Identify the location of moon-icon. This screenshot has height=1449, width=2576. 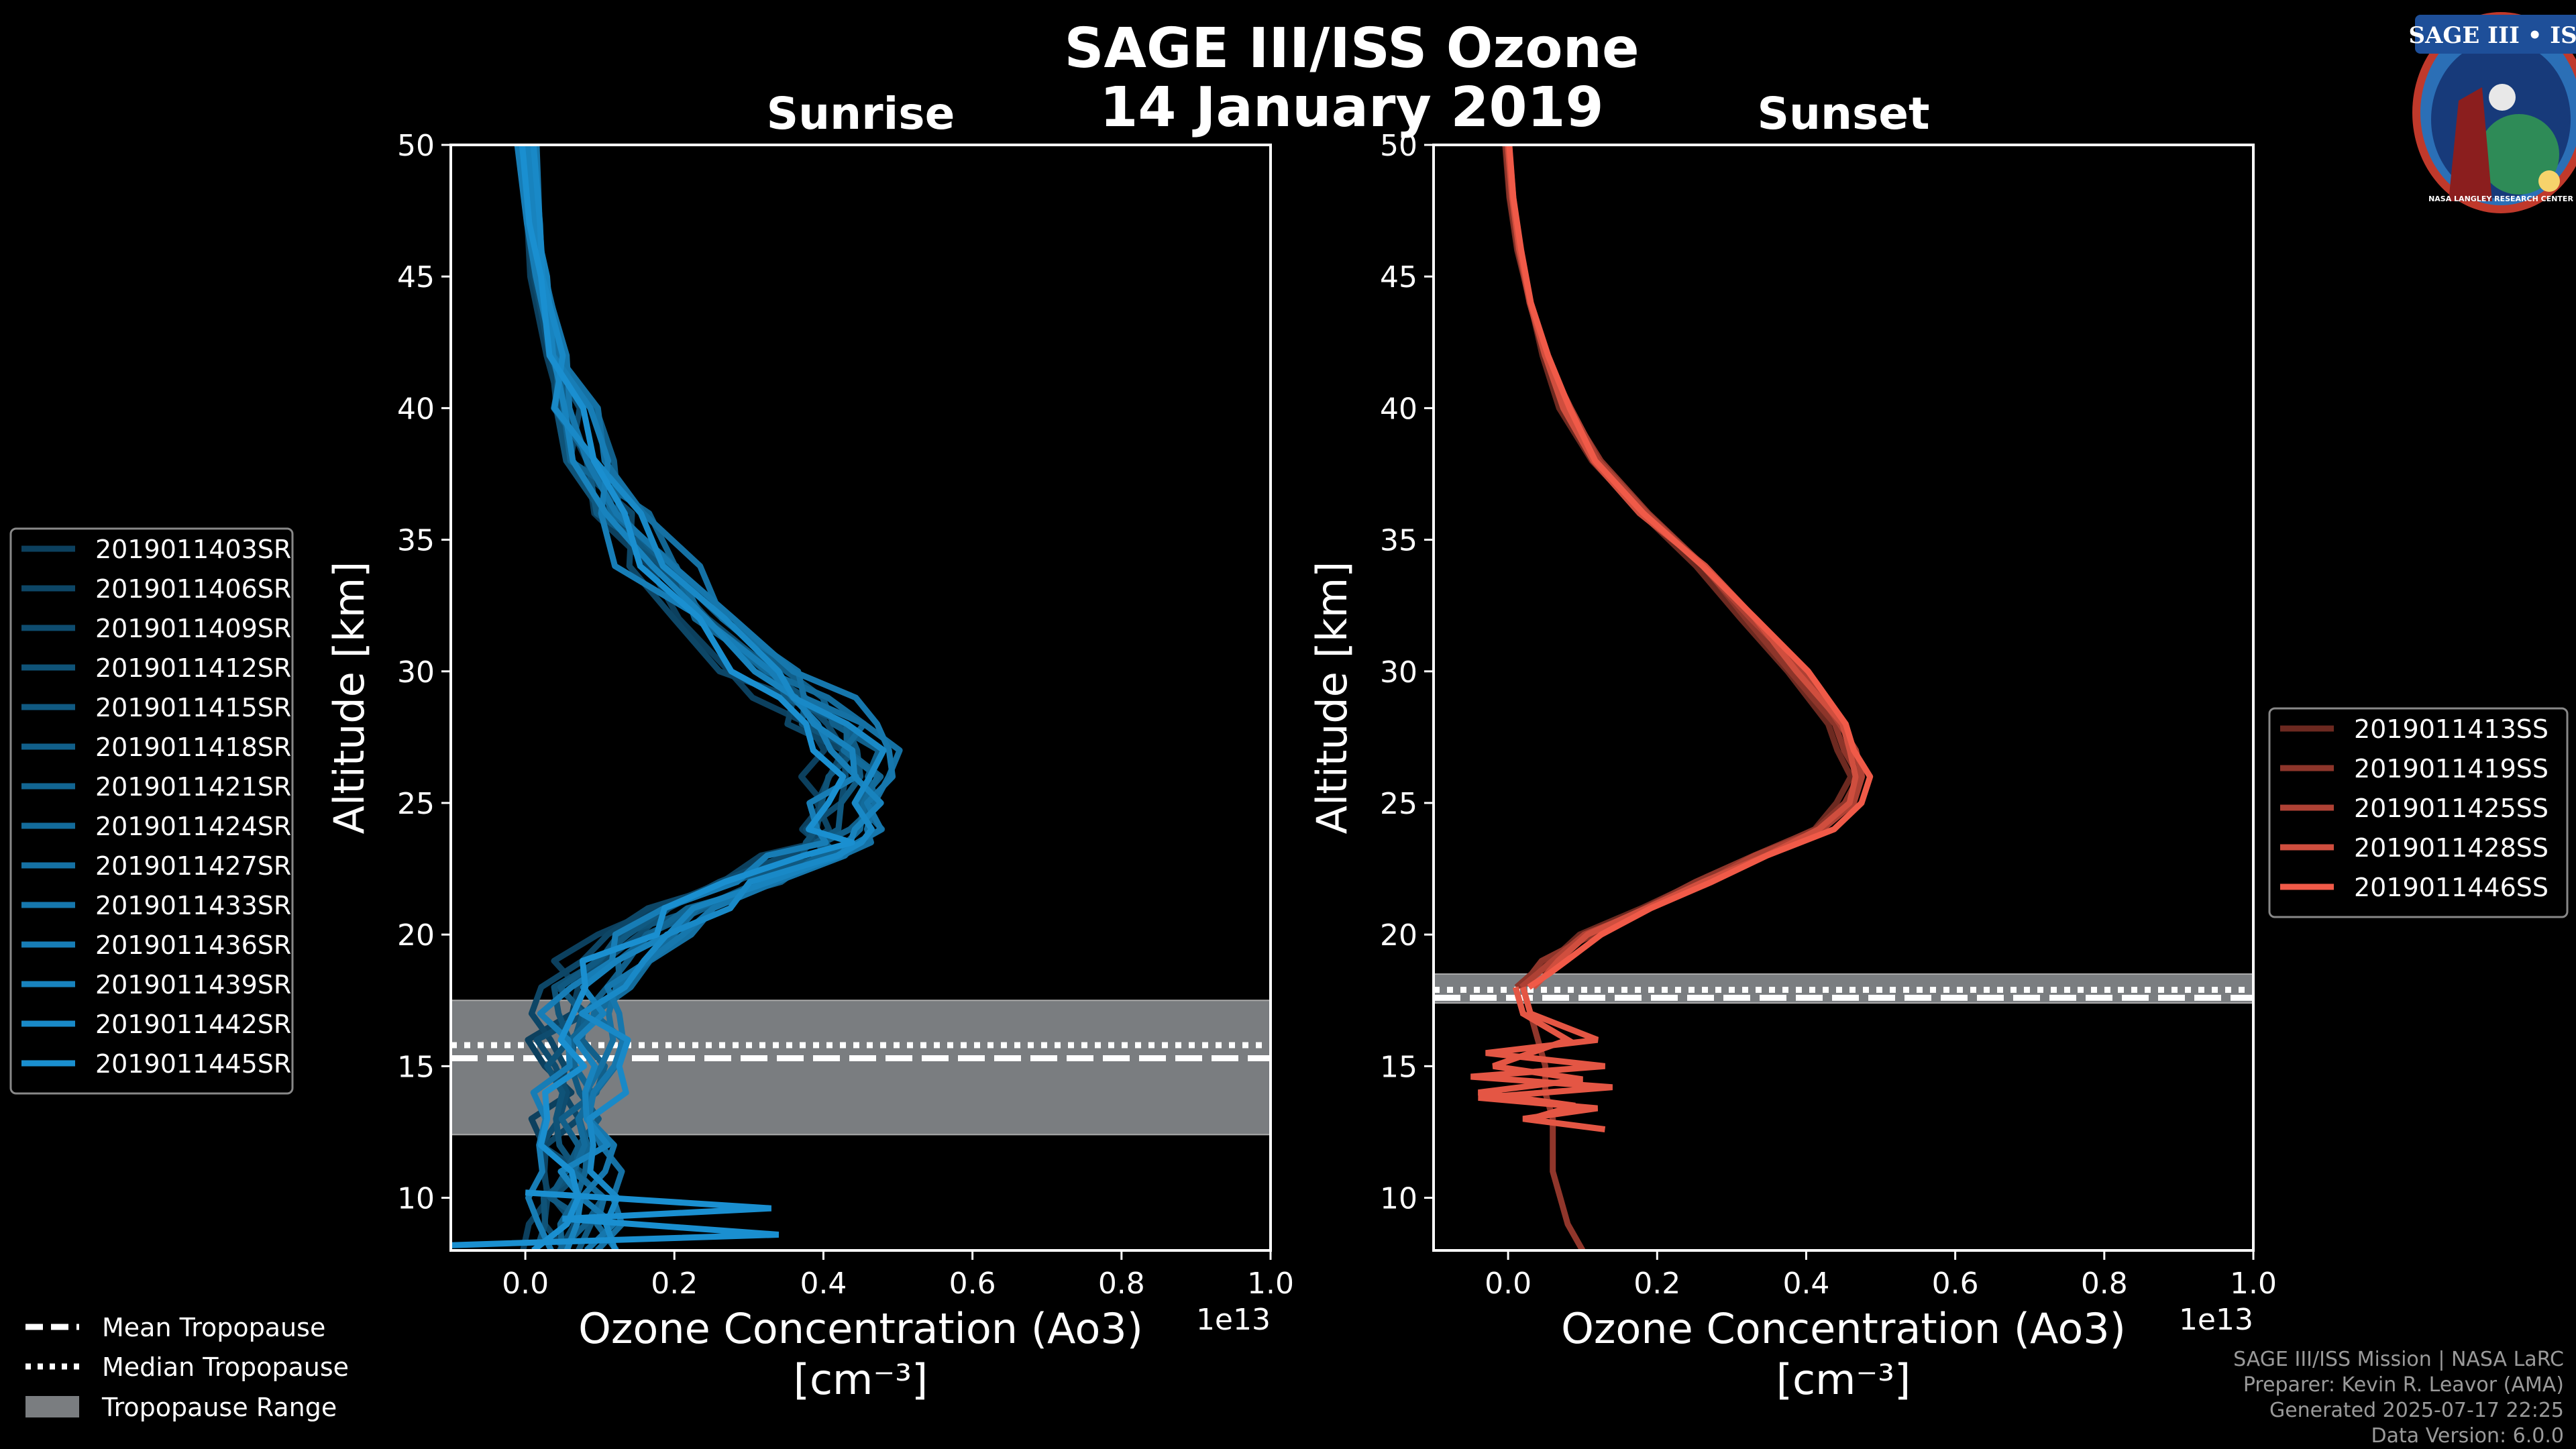
(2502, 97).